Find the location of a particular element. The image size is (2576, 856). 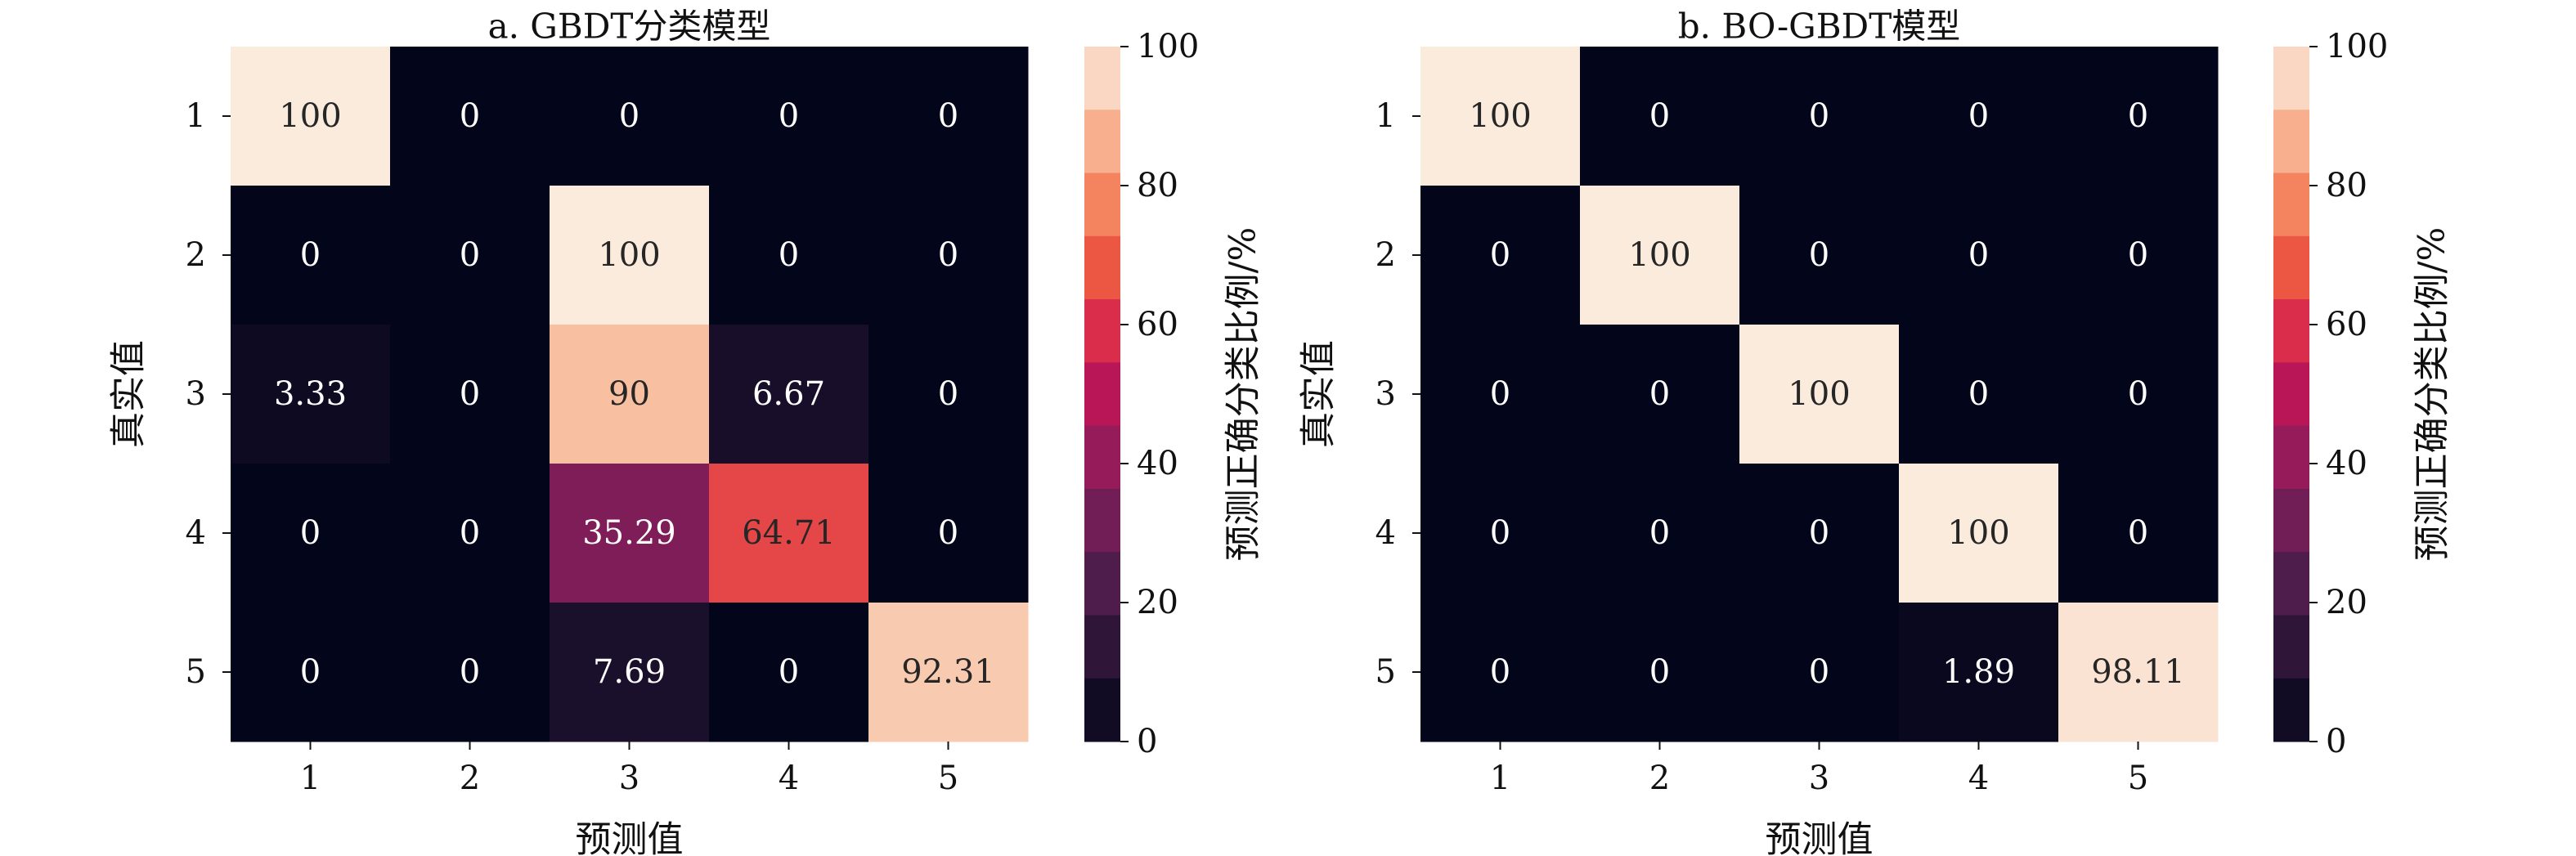

cell-value-label: 64.71 is located at coordinates (789, 533).